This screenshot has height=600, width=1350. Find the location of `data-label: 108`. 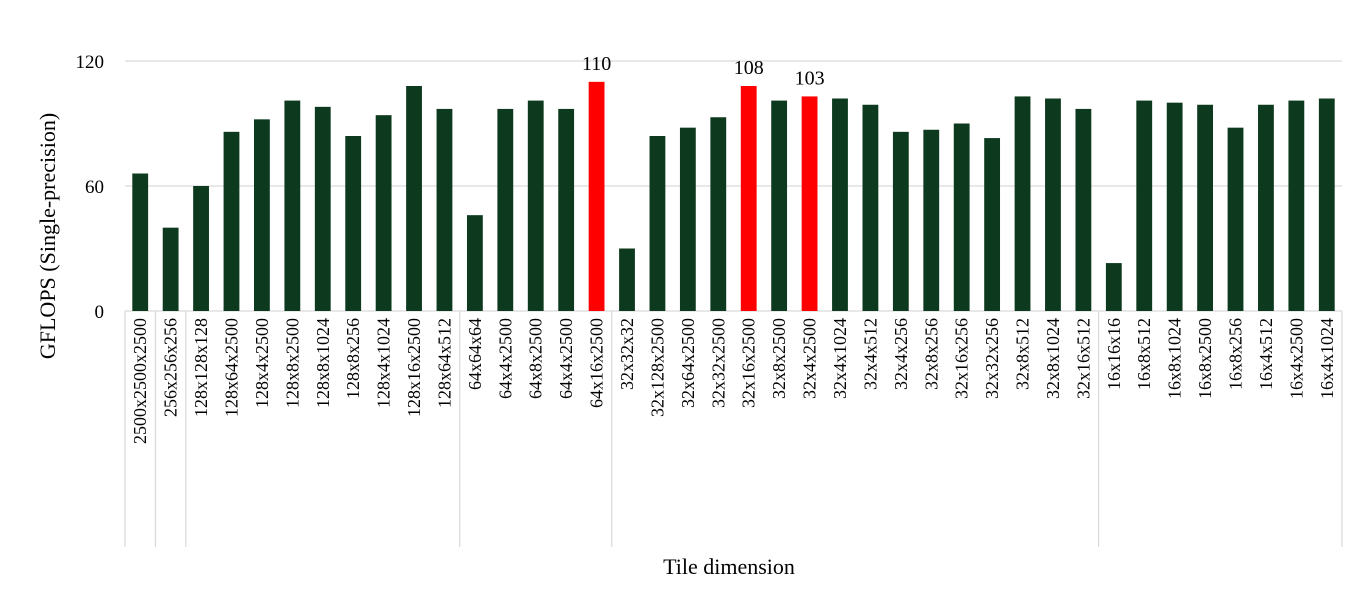

data-label: 108 is located at coordinates (749, 68).